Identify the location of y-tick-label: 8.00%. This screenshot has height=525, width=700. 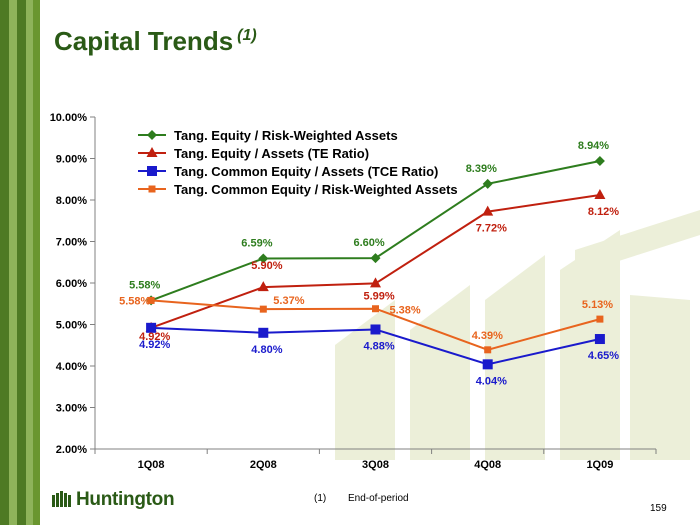
(71, 201).